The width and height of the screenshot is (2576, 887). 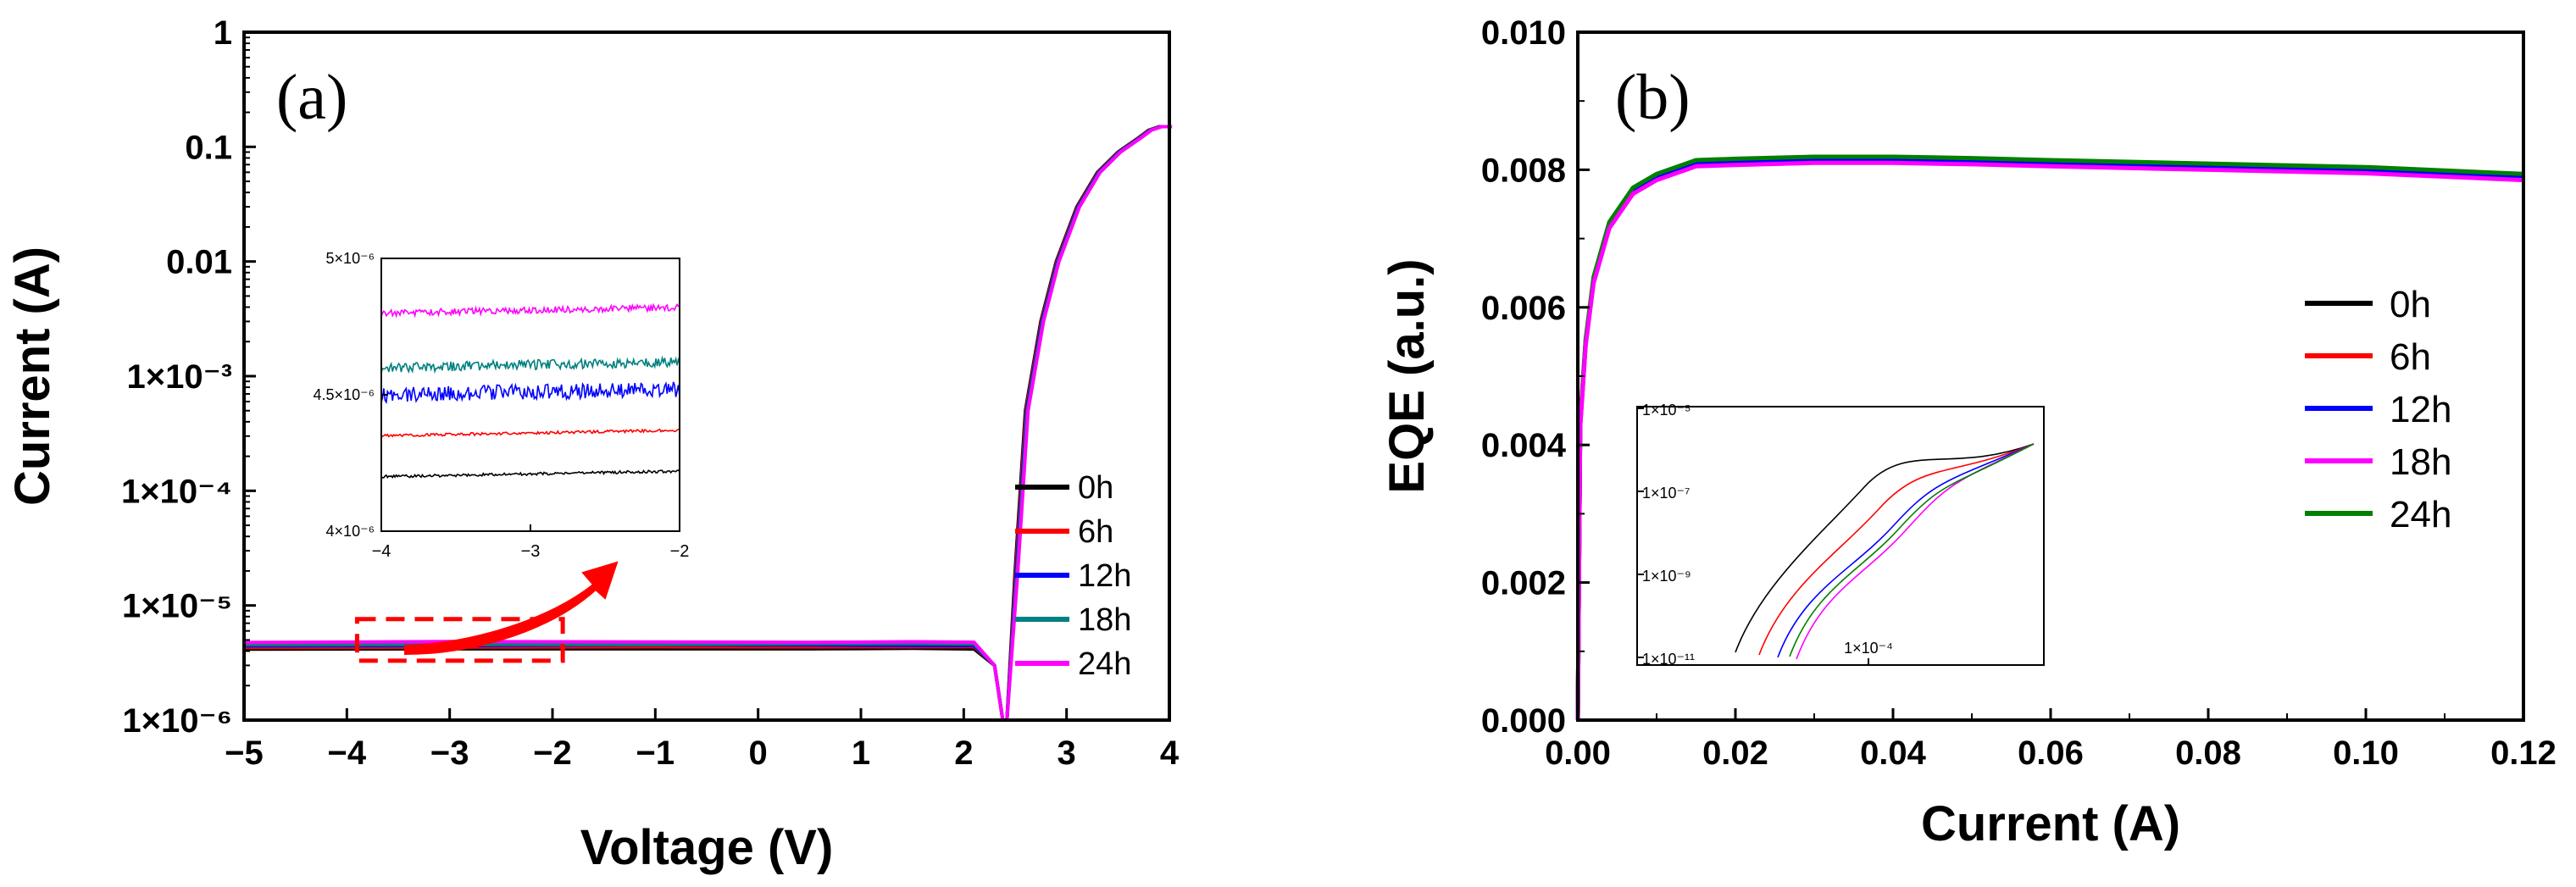 What do you see at coordinates (1067, 754) in the screenshot?
I see `a-x-tick-label: 3` at bounding box center [1067, 754].